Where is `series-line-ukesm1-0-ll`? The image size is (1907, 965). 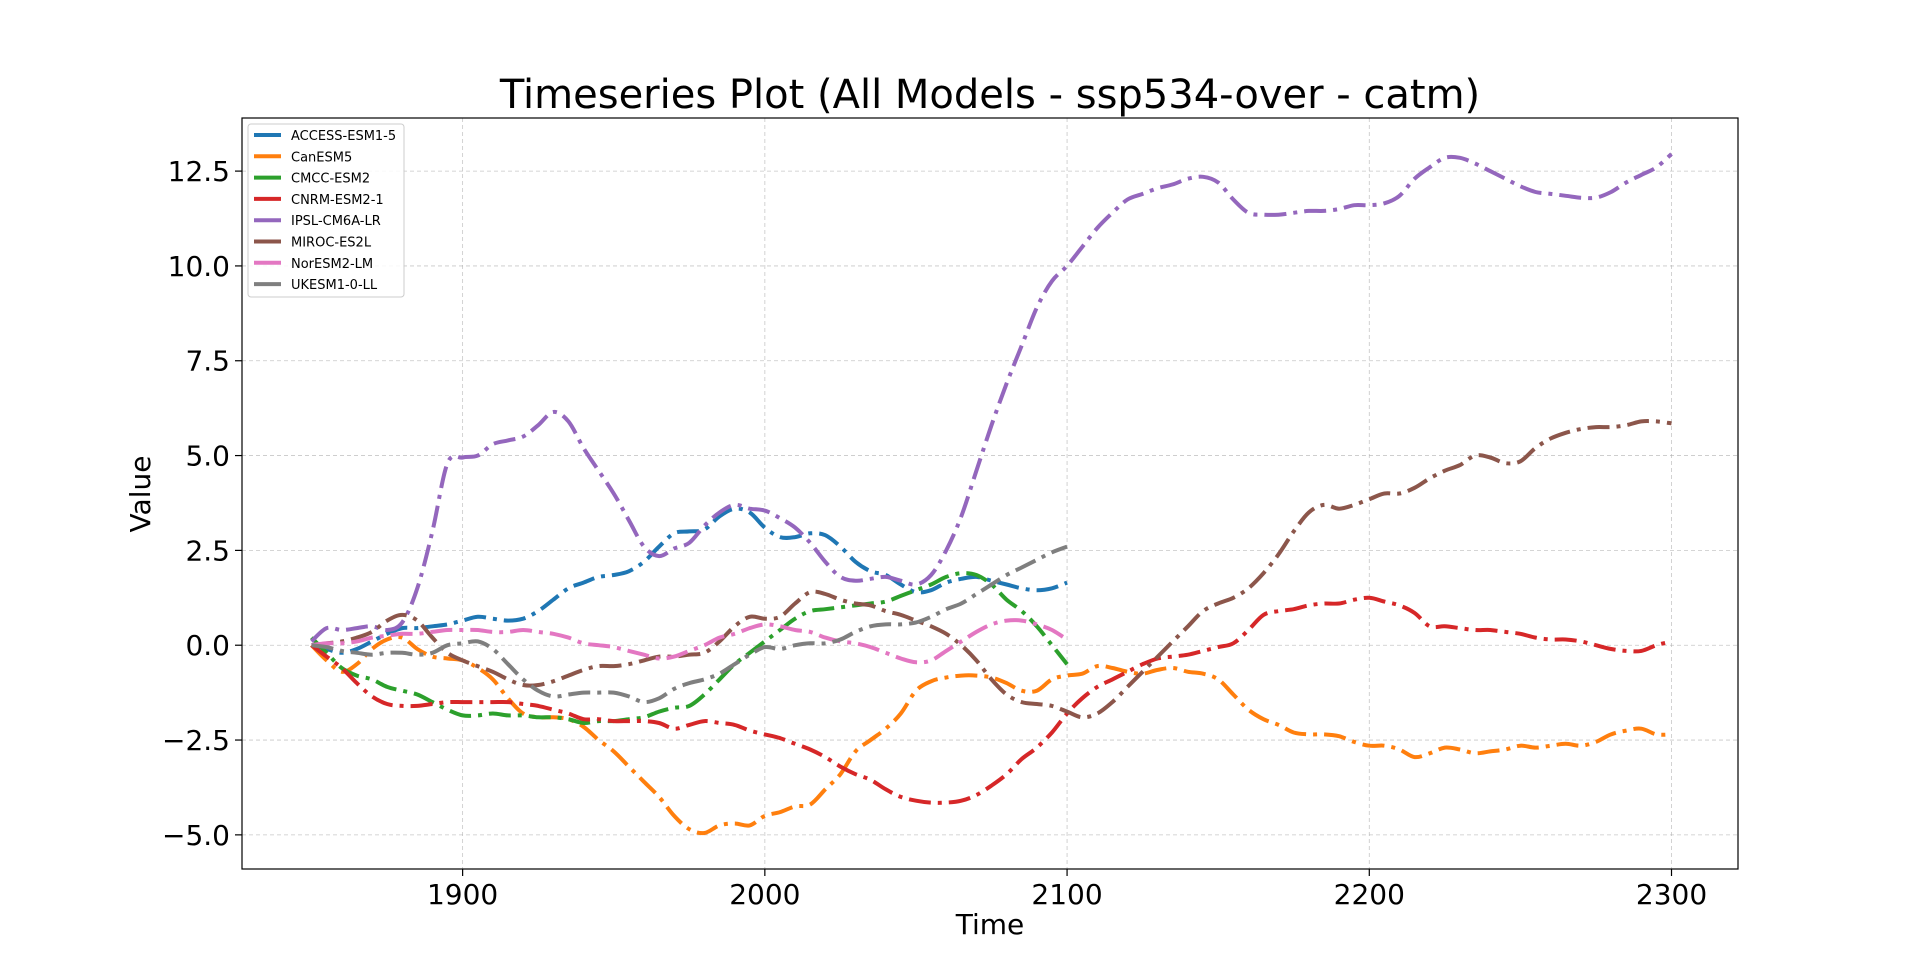 series-line-ukesm1-0-ll is located at coordinates (689, 624).